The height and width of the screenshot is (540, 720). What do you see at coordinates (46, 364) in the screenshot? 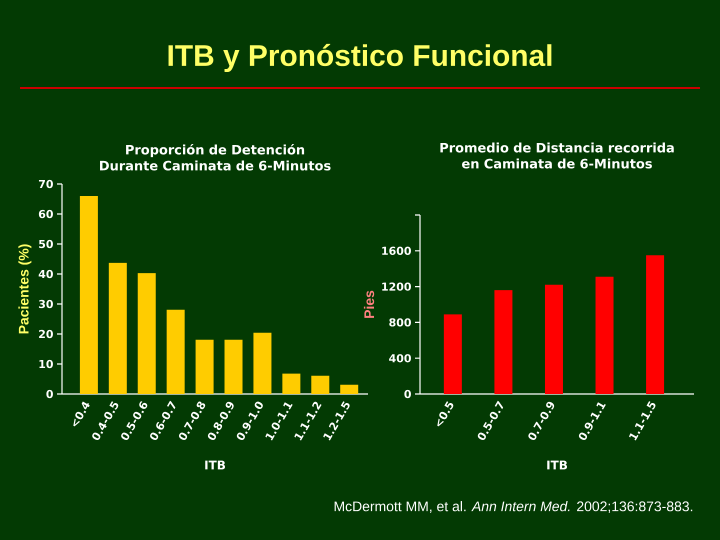
I see `y-tick-label: 10` at bounding box center [46, 364].